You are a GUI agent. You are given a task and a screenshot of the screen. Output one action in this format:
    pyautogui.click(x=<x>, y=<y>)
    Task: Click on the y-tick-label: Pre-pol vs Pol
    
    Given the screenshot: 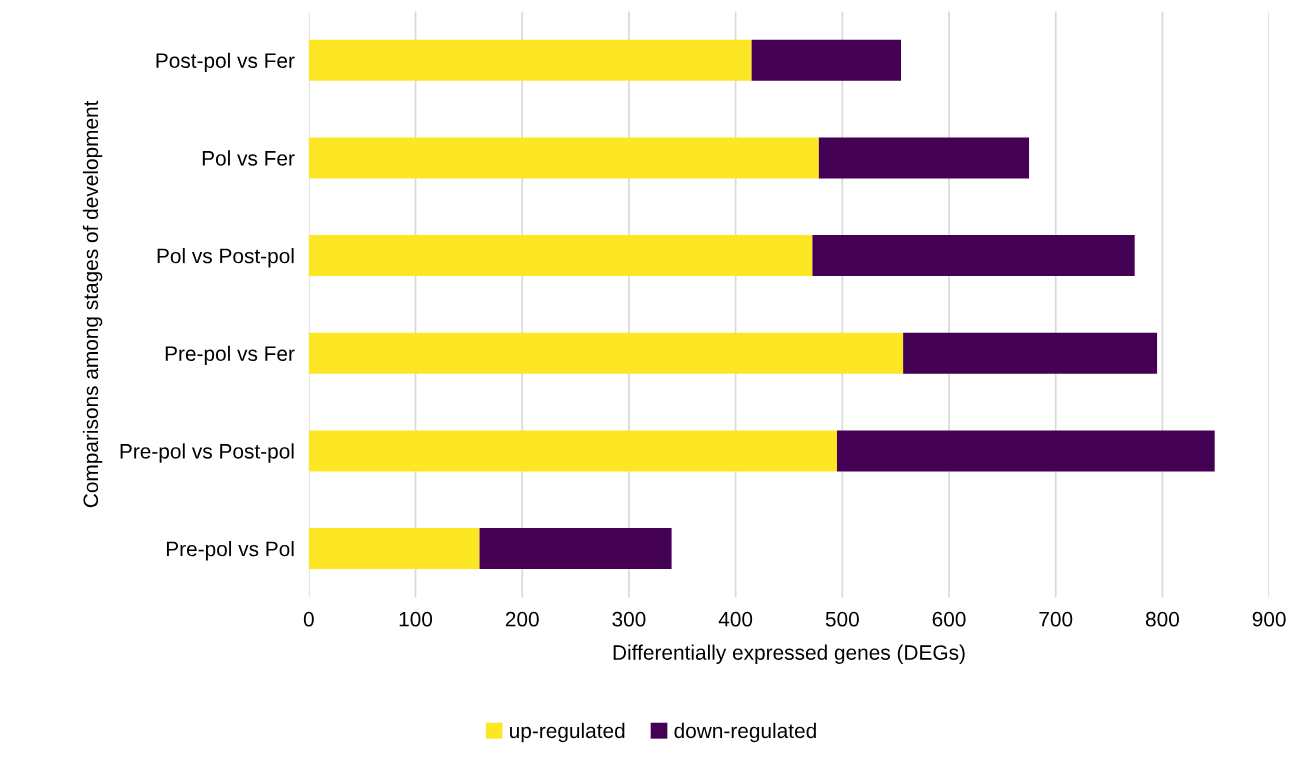 What is the action you would take?
    pyautogui.click(x=230, y=551)
    